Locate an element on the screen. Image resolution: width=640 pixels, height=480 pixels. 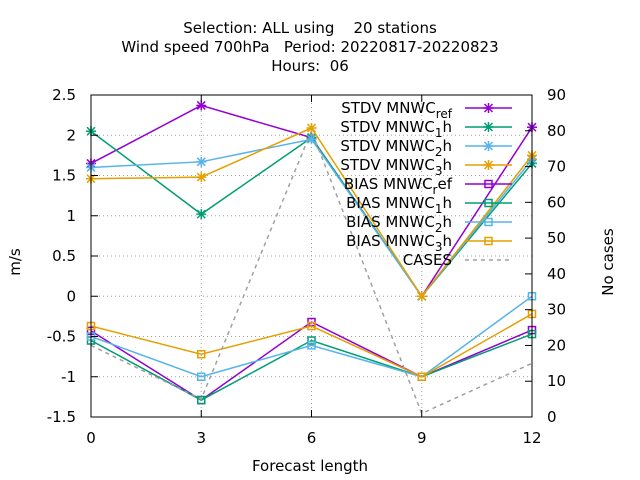
x-tick-label: 0 is located at coordinates (91, 438).